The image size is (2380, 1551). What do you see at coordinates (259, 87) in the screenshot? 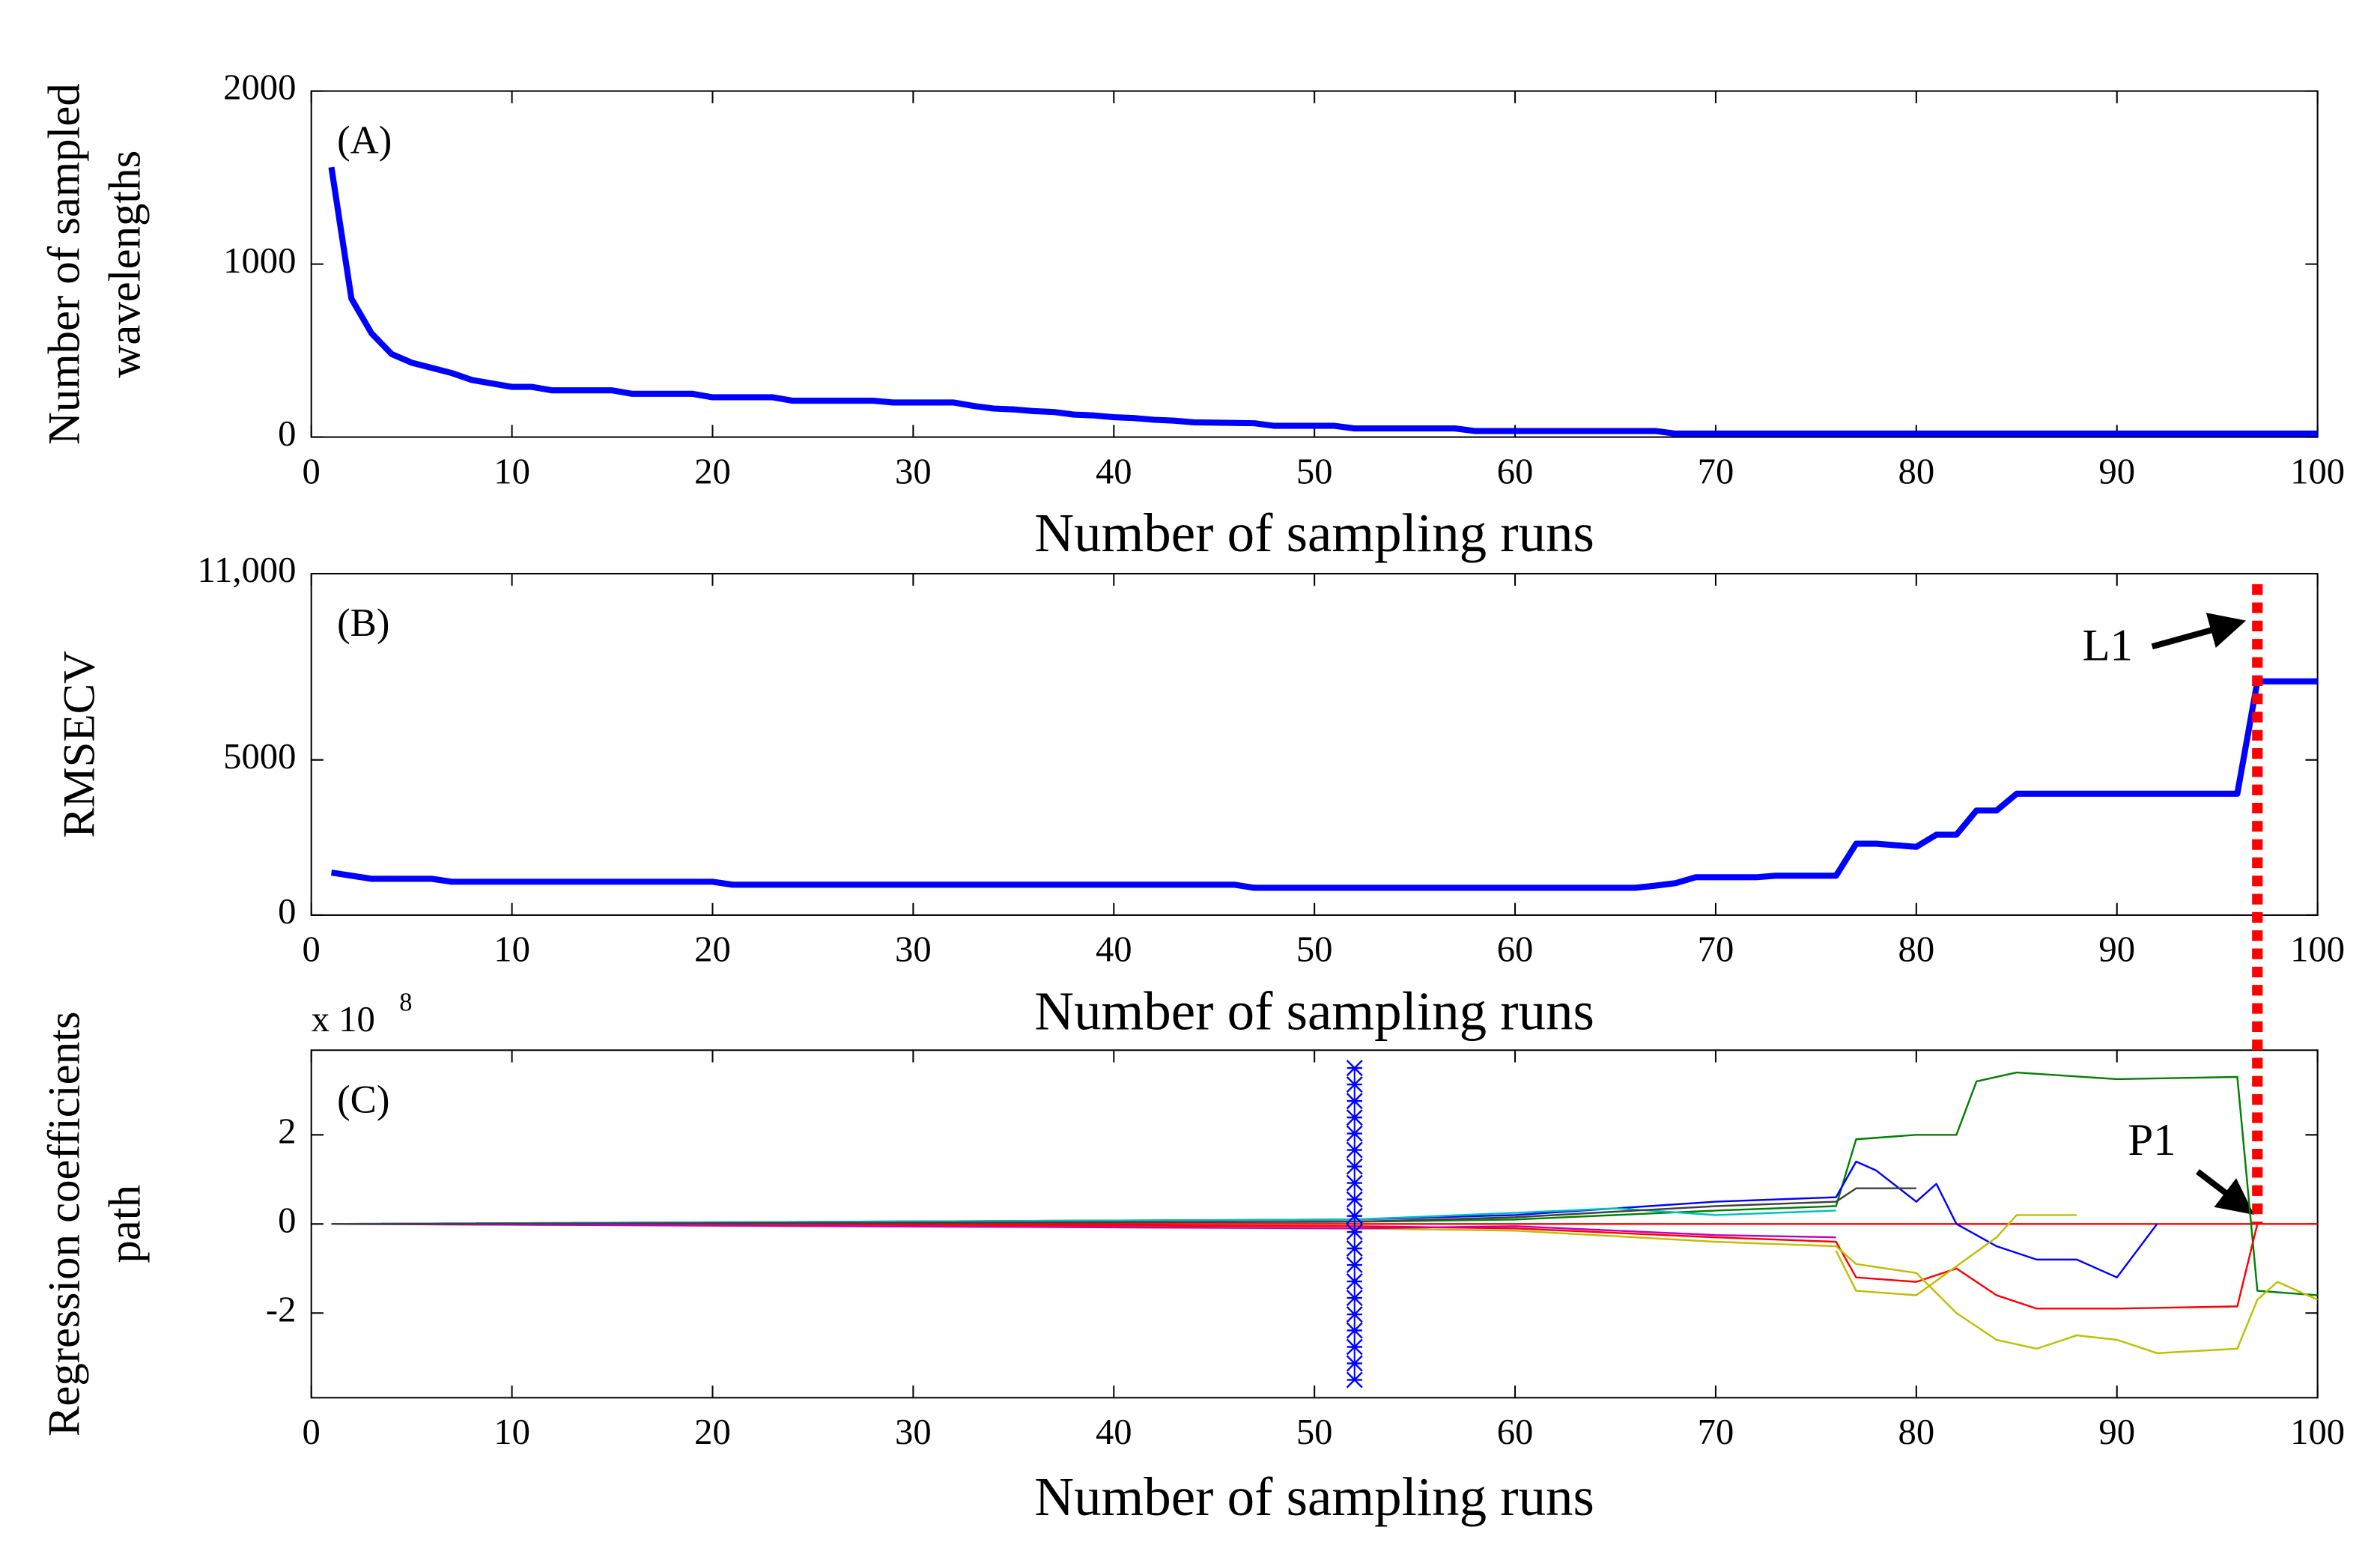
I see `y-tick-label: 2000` at bounding box center [259, 87].